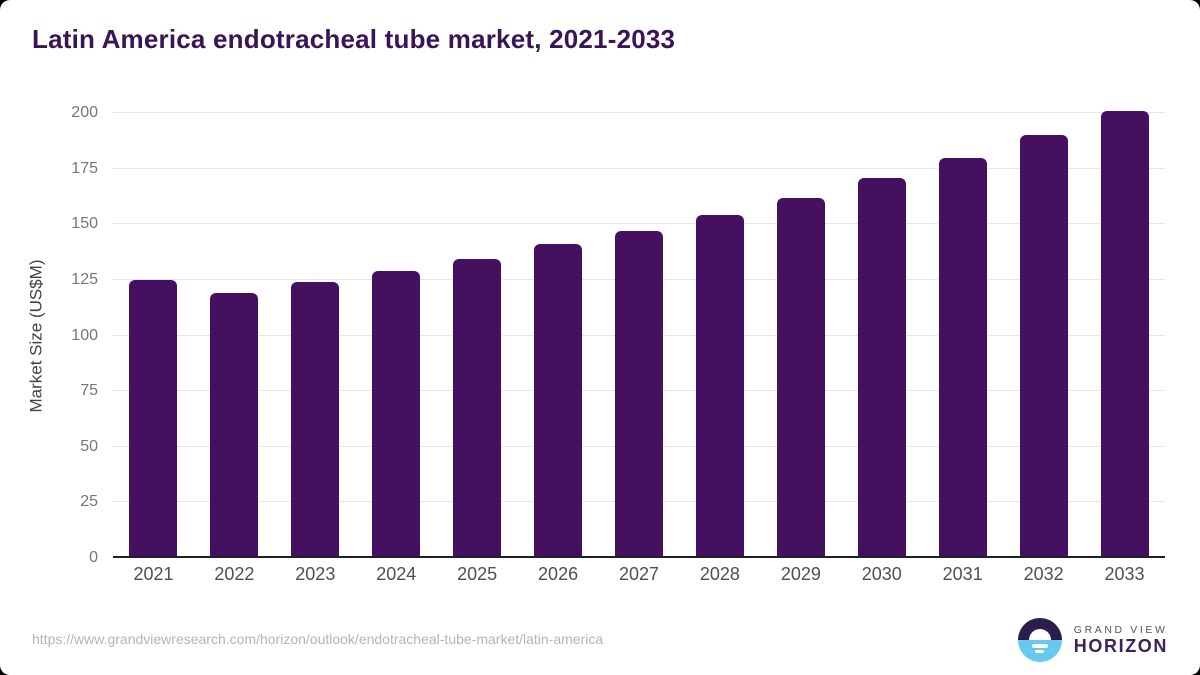 The width and height of the screenshot is (1200, 675). I want to click on bar-slot-2033, so click(1124, 334).